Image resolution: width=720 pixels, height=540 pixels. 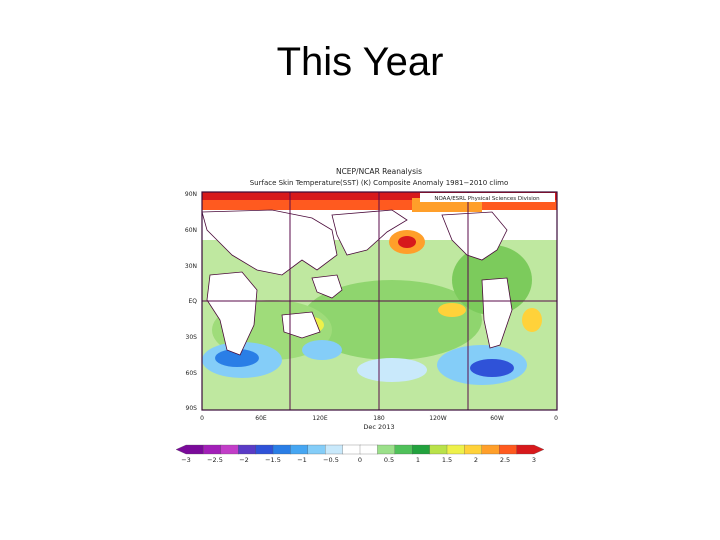 I want to click on slide-title: This Year, so click(x=360, y=62).